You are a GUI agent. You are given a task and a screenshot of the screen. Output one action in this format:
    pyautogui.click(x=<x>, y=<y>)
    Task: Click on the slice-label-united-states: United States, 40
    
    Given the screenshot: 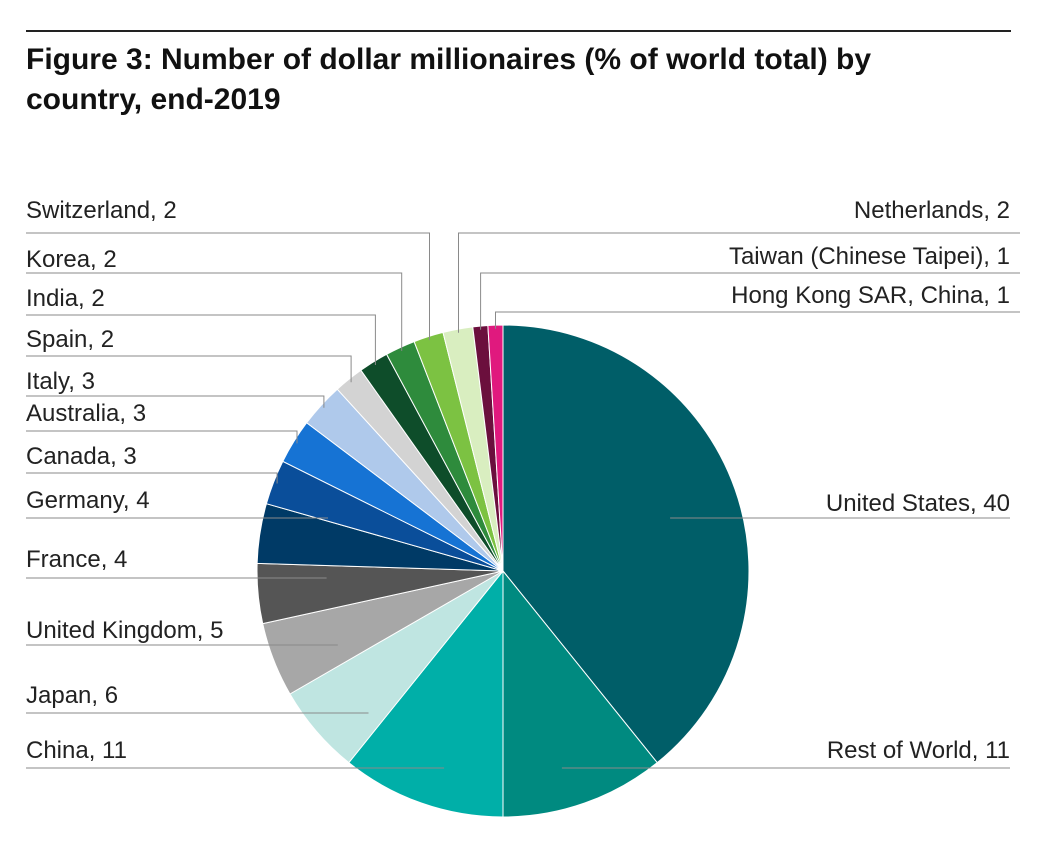 What is the action you would take?
    pyautogui.click(x=918, y=503)
    